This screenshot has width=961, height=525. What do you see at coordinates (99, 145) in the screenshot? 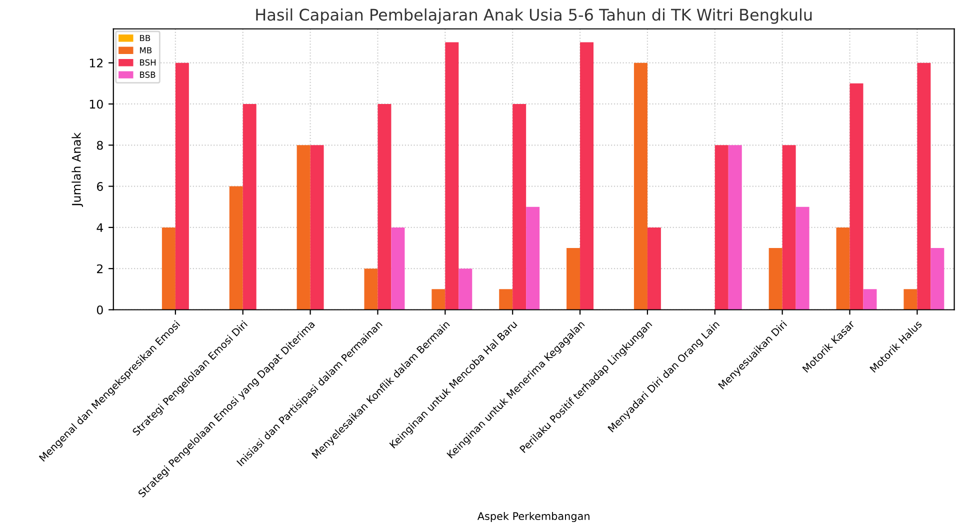
I see `y-tick-label: 8` at bounding box center [99, 145].